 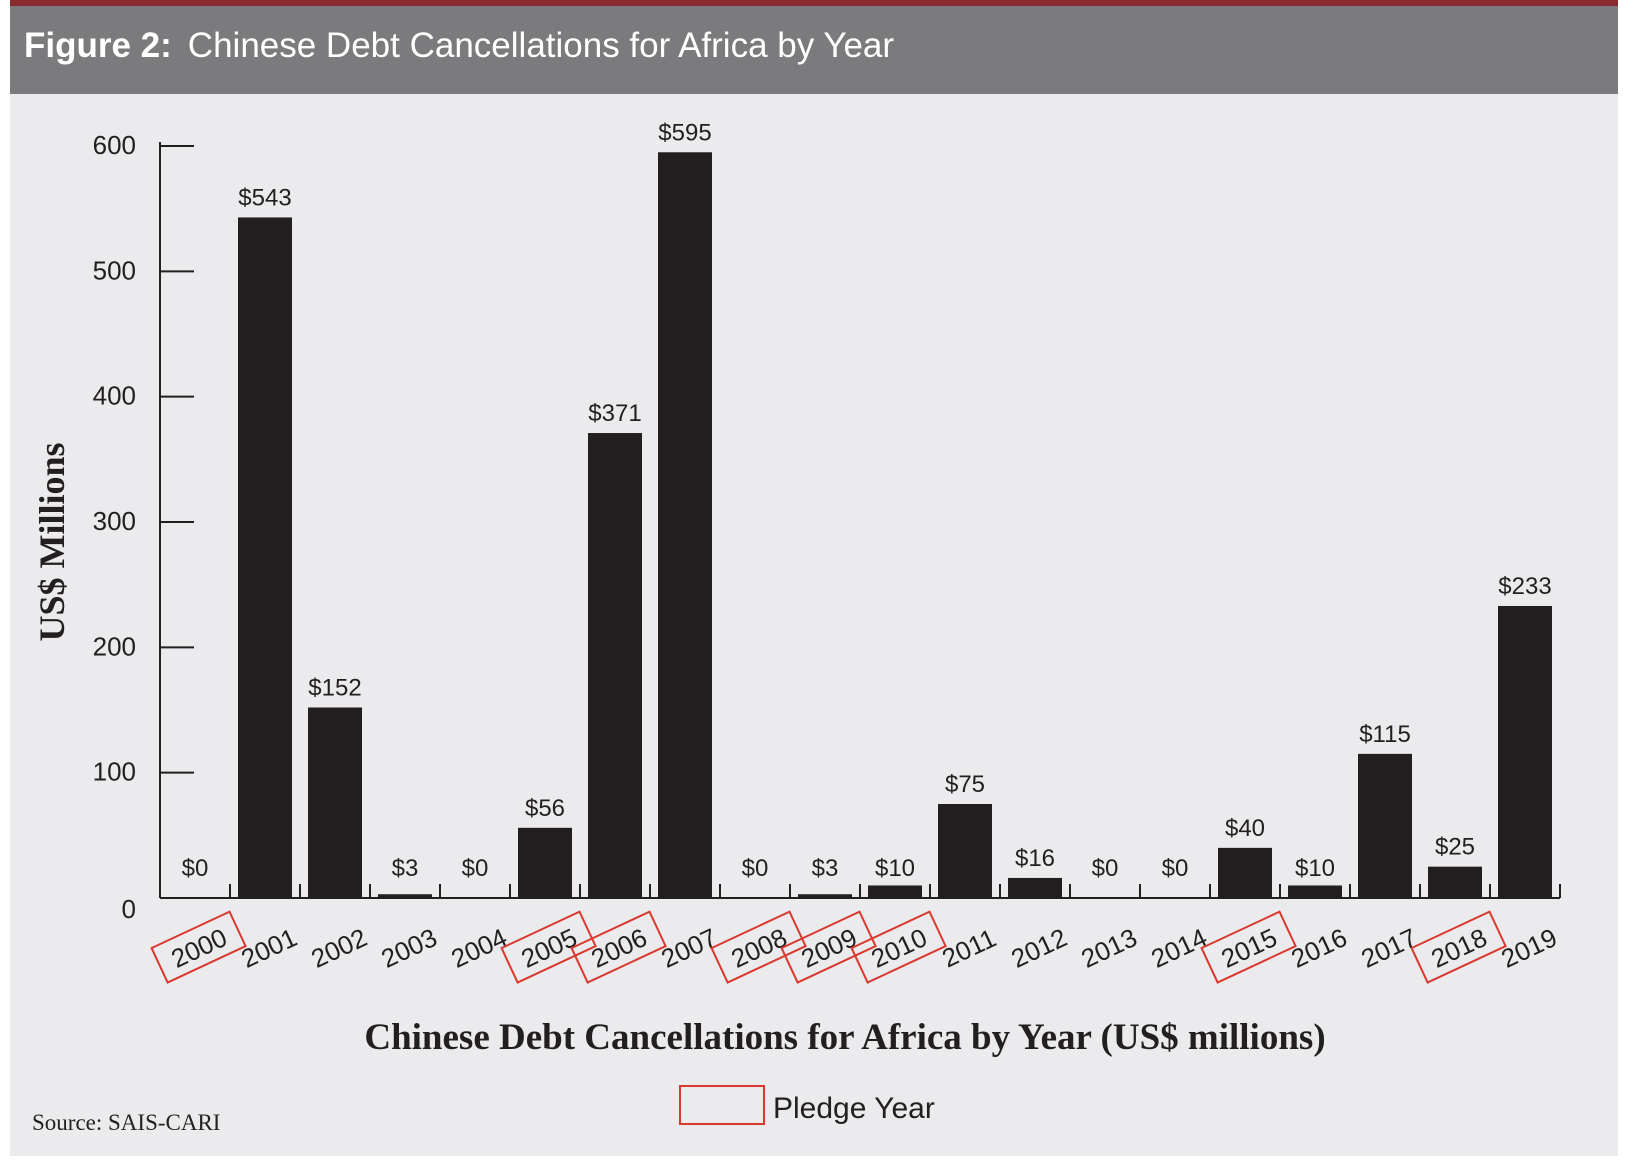 I want to click on data-label-2013: $0, so click(x=1105, y=868).